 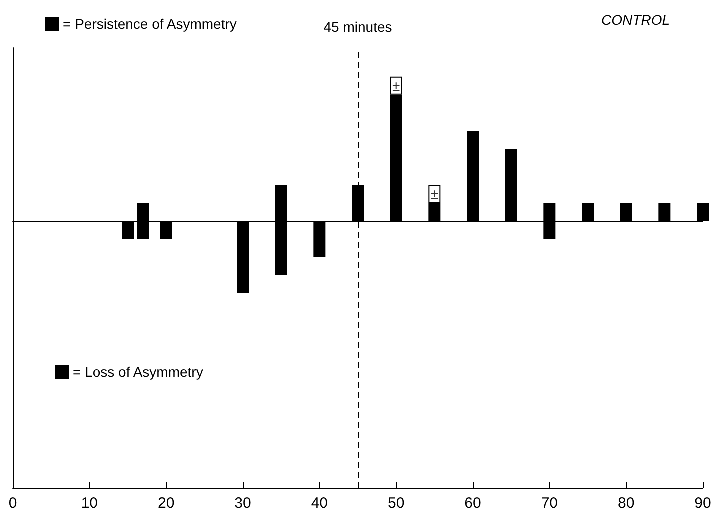 What do you see at coordinates (549, 503) in the screenshot?
I see `x-tick-label: 70` at bounding box center [549, 503].